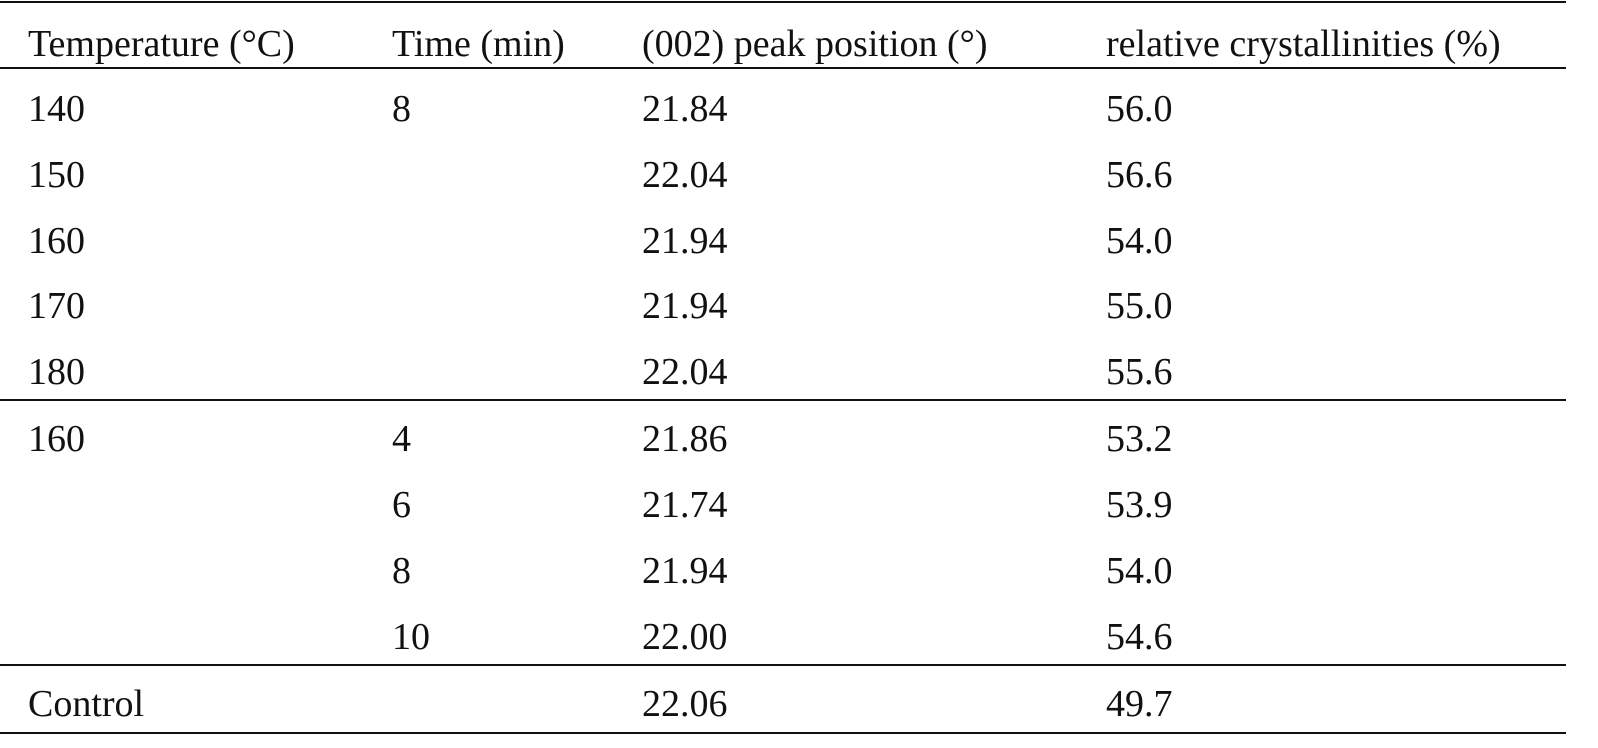  What do you see at coordinates (478, 44) in the screenshot?
I see `header-cell: Time (min)` at bounding box center [478, 44].